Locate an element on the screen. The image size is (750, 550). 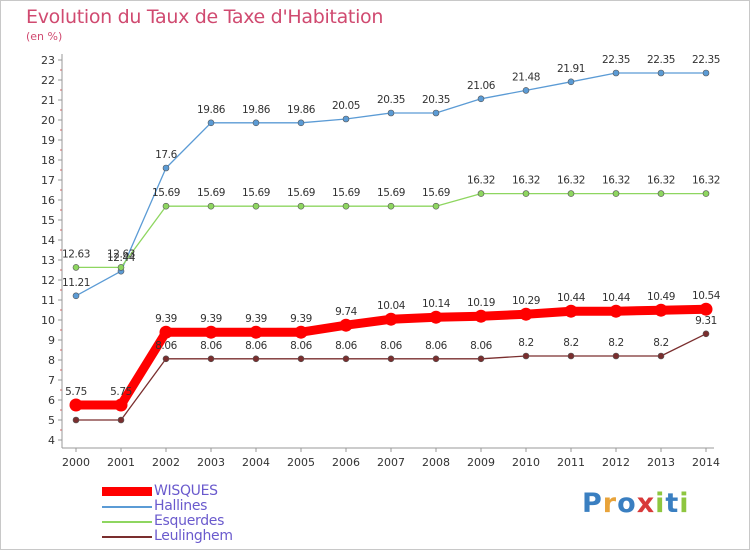
x-tick-label: 2008 is located at coordinates (436, 462).